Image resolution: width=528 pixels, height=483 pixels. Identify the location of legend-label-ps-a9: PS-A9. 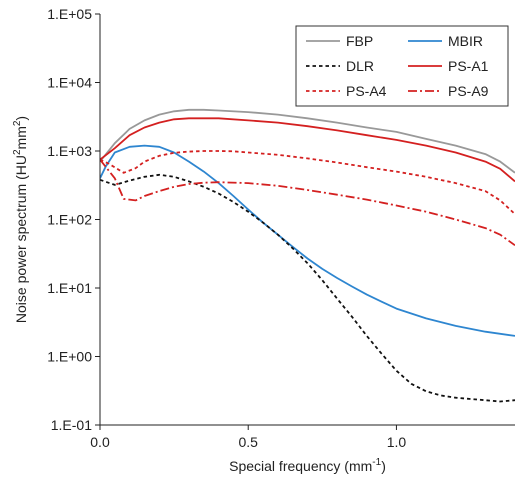
(468, 91).